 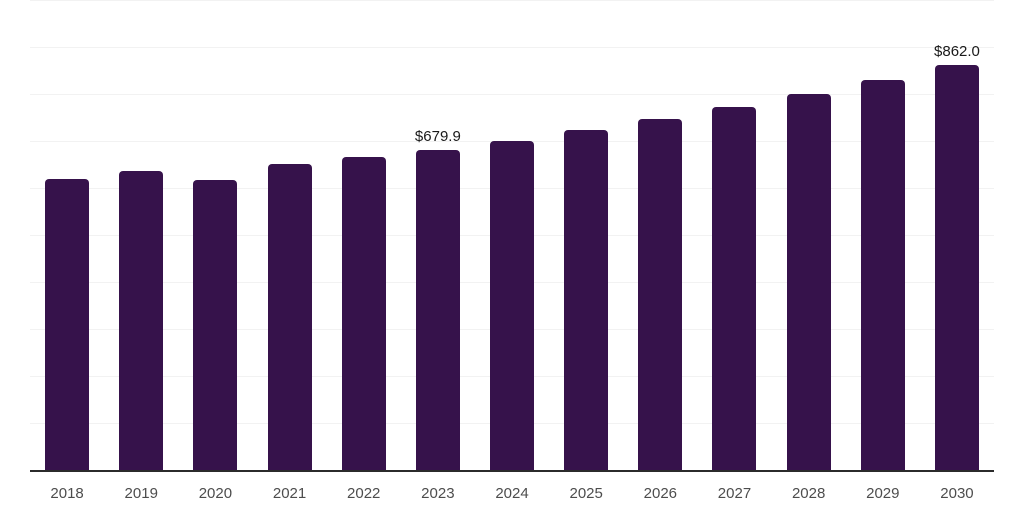 I want to click on bar-slot-2019, so click(x=141, y=235).